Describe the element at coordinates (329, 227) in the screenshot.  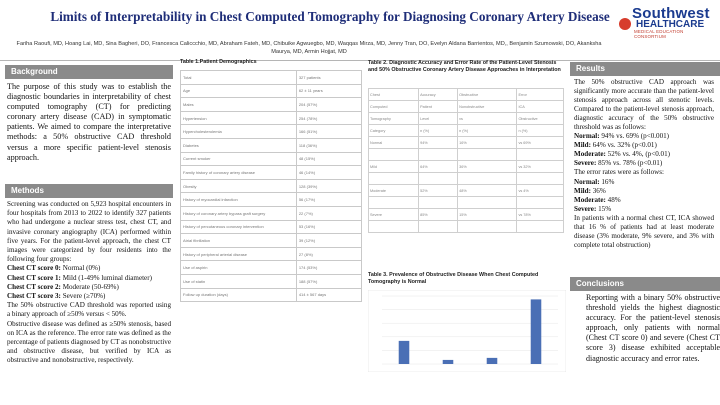
I see `table-cell: 53 (16%)` at that location.